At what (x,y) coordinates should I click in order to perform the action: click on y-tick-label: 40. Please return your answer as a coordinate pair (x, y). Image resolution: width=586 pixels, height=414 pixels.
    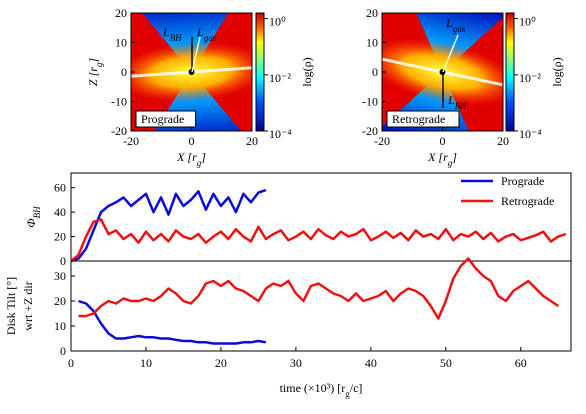
    Looking at the image, I should click on (60, 212).